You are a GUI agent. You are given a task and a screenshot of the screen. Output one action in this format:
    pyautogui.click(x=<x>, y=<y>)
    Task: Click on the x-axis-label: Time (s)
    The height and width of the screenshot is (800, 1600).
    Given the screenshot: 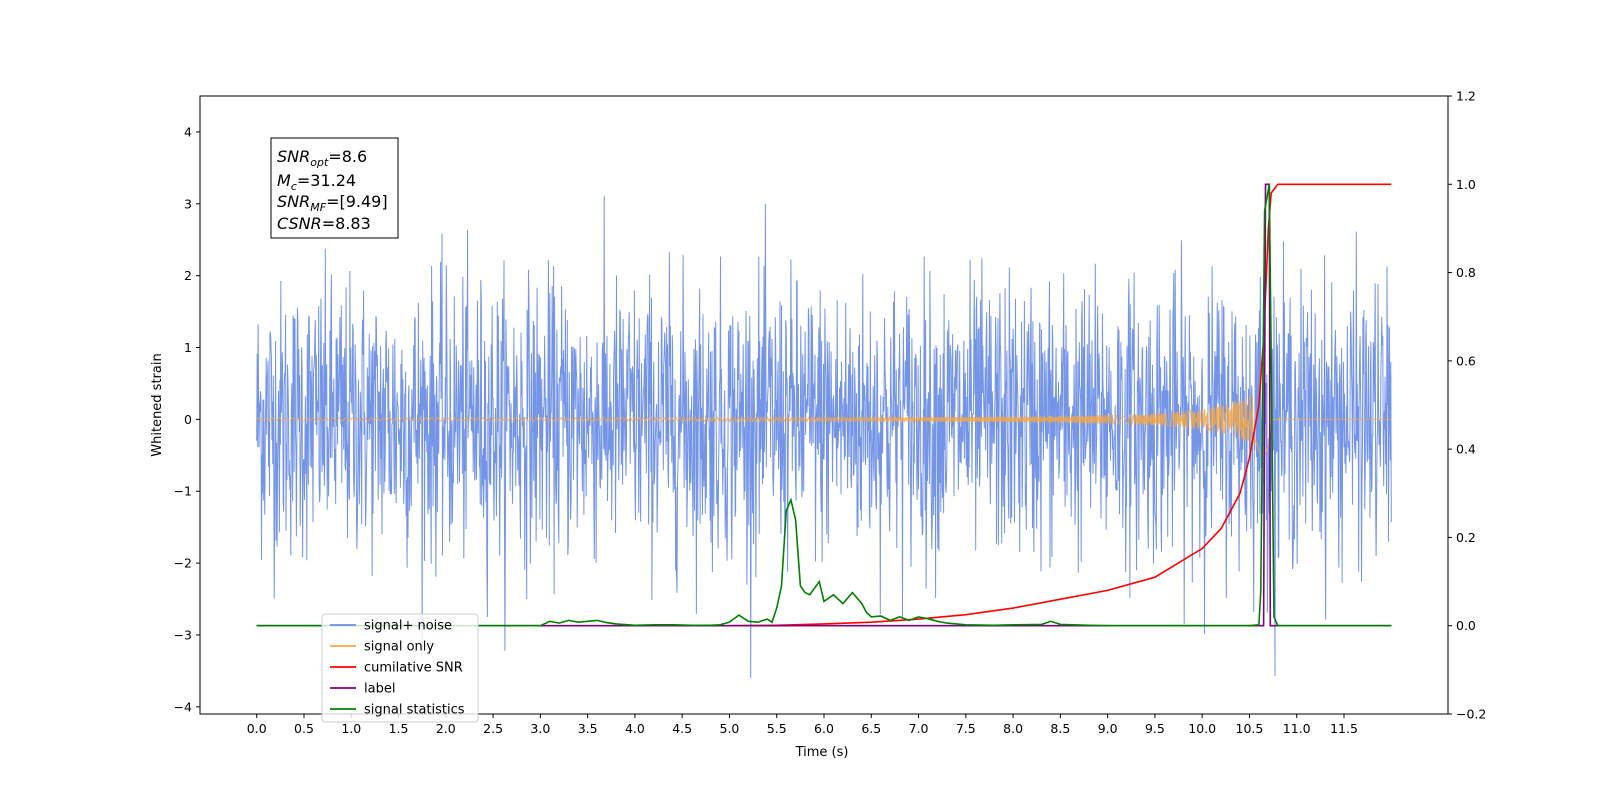 What is the action you would take?
    pyautogui.click(x=822, y=752)
    